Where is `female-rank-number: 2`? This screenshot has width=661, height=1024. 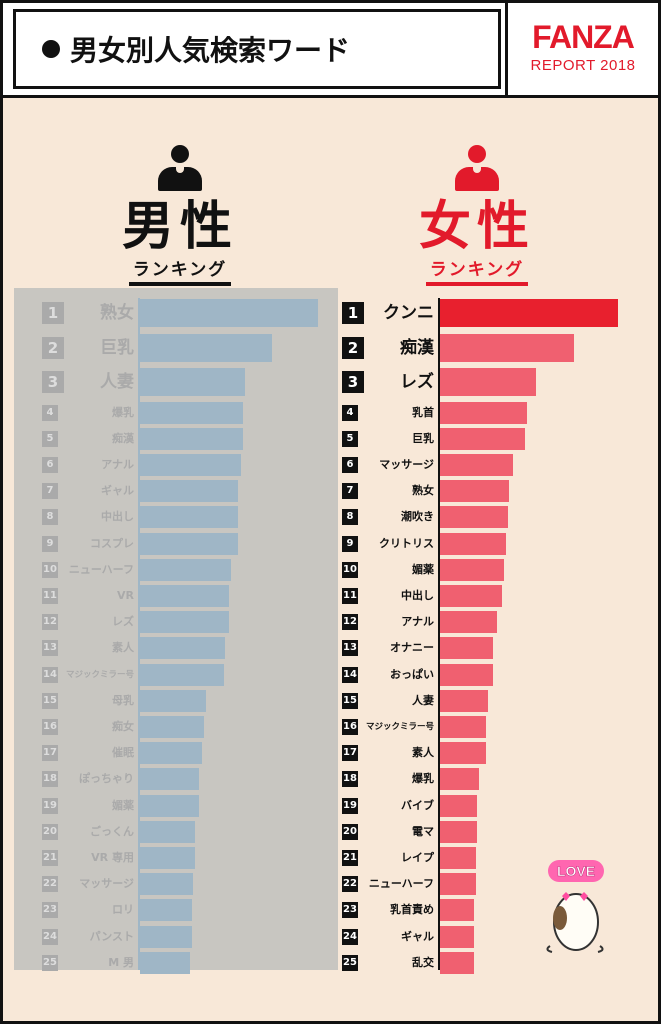 female-rank-number: 2 is located at coordinates (353, 347).